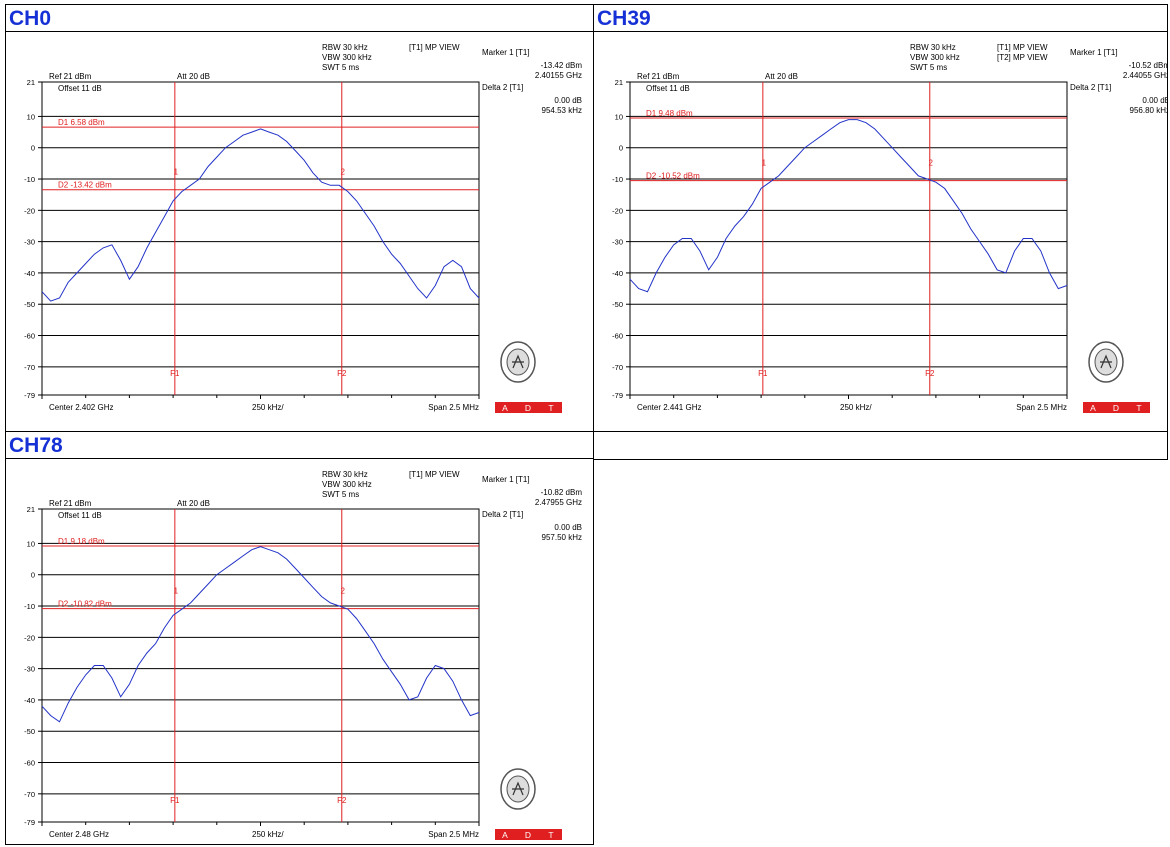 The image size is (1170, 847). Describe the element at coordinates (36, 445) in the screenshot. I see `panel-title: CH78` at that location.